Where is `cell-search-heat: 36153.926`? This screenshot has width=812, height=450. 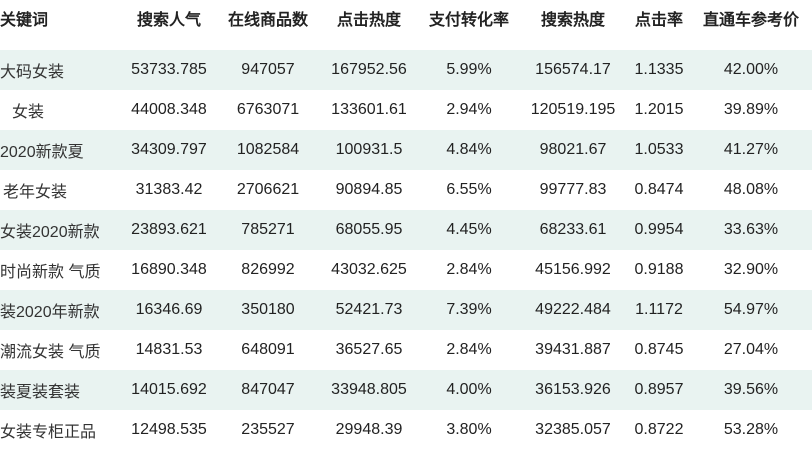
cell-search-heat: 36153.926 is located at coordinates (573, 390).